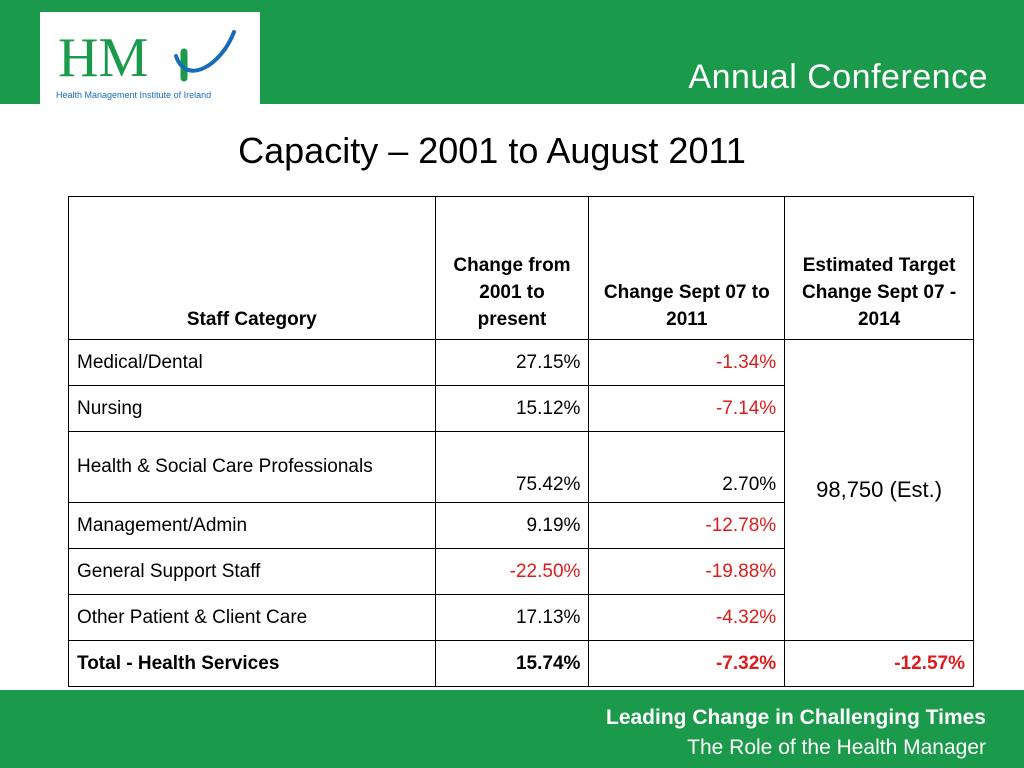 This screenshot has height=768, width=1024. Describe the element at coordinates (492, 150) in the screenshot. I see `slide-title: Capacity – 2001 to August 2011` at that location.